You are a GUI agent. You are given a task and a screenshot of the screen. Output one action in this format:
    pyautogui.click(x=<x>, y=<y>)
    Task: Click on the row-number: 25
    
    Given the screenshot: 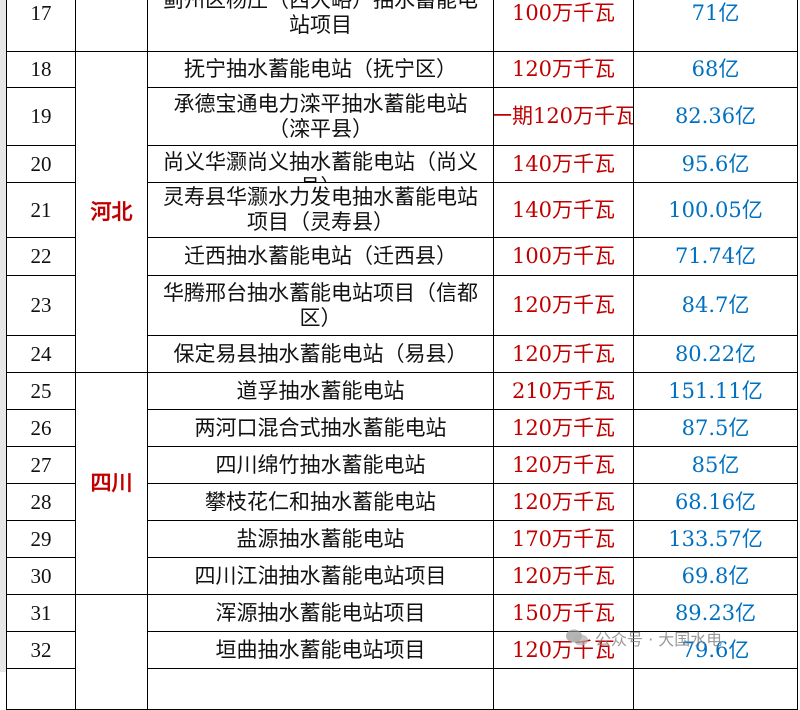 What is the action you would take?
    pyautogui.click(x=41, y=391)
    